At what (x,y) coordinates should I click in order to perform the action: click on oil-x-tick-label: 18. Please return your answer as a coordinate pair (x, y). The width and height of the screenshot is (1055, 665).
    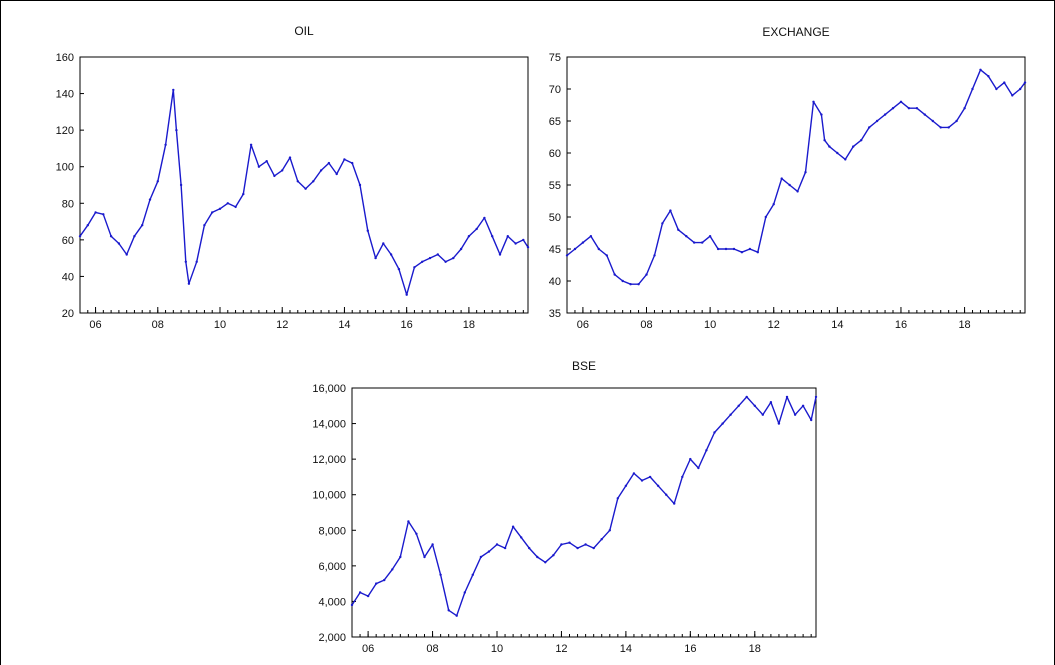
    Looking at the image, I should click on (469, 325).